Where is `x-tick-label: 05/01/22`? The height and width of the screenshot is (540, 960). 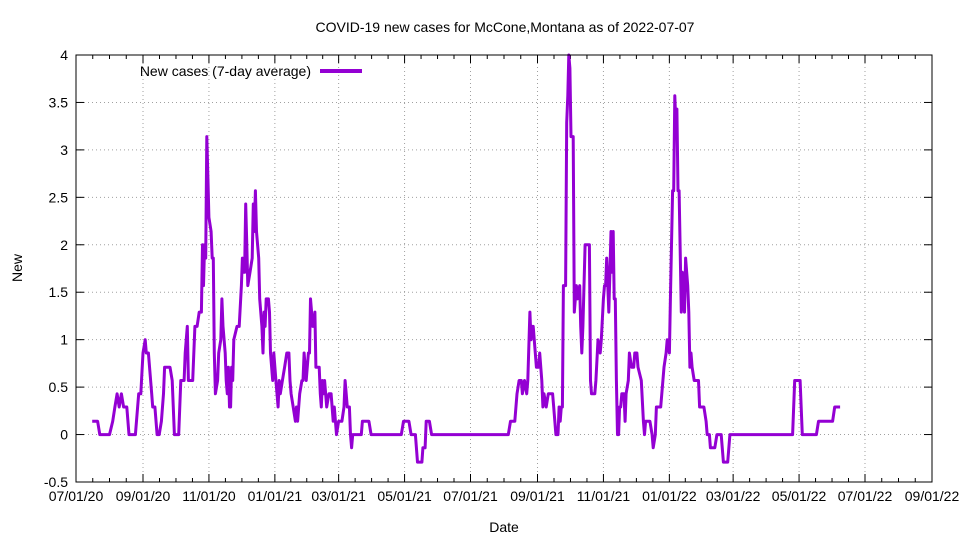
x-tick-label: 05/01/22 is located at coordinates (799, 496).